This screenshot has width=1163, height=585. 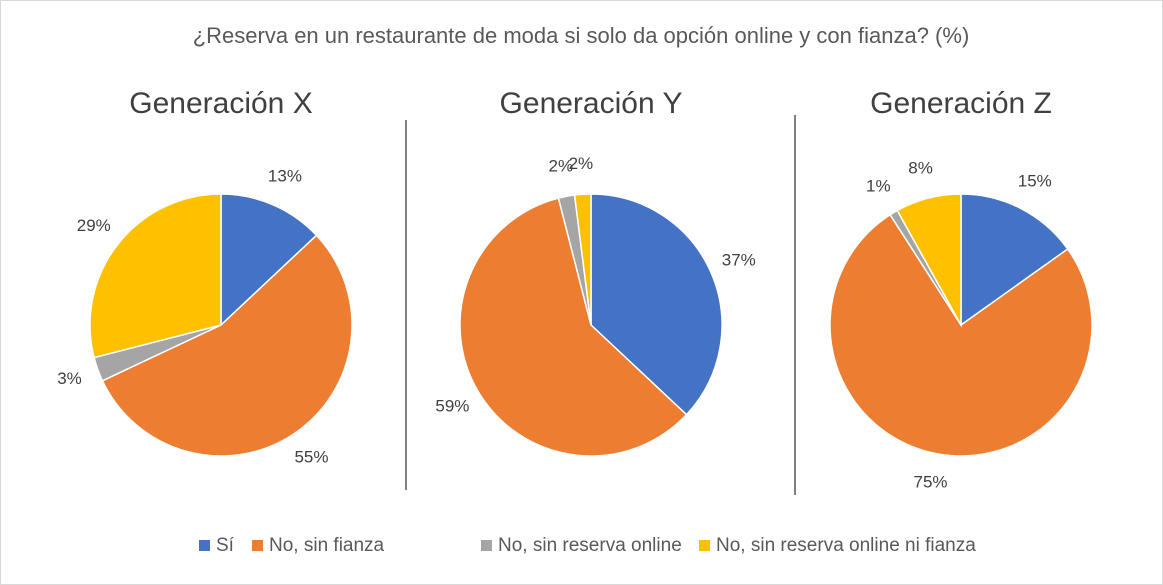 I want to click on data-label: 15%, so click(x=1035, y=180).